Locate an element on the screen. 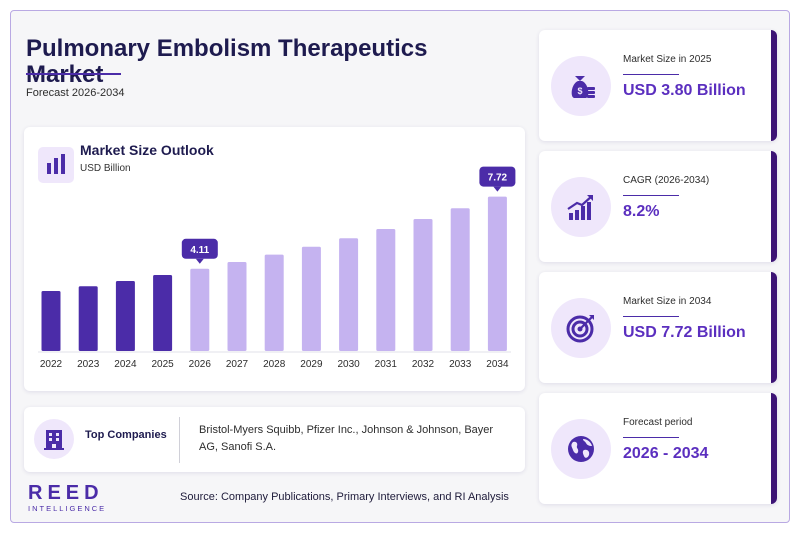 Image resolution: width=800 pixels, height=533 pixels. x-tick-label: 2029 is located at coordinates (311, 364).